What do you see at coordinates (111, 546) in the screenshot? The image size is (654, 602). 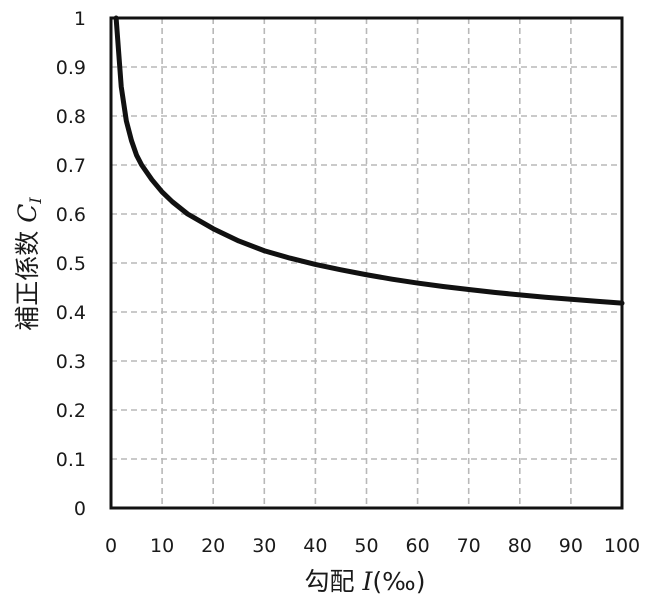 I see `x-tick-label: 0` at bounding box center [111, 546].